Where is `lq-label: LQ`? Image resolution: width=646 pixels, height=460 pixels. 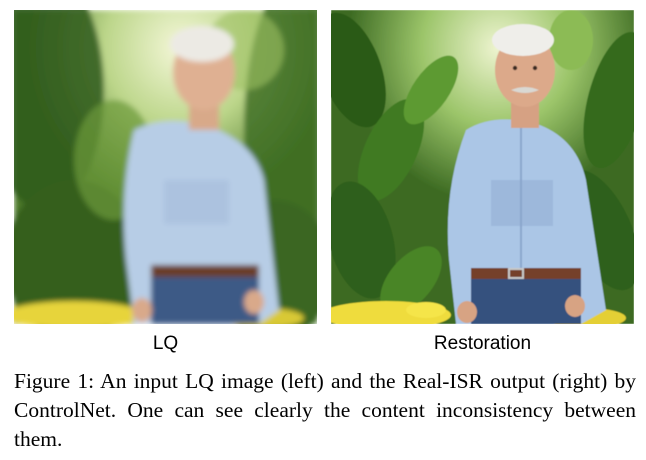
lq-label: LQ is located at coordinates (165, 343).